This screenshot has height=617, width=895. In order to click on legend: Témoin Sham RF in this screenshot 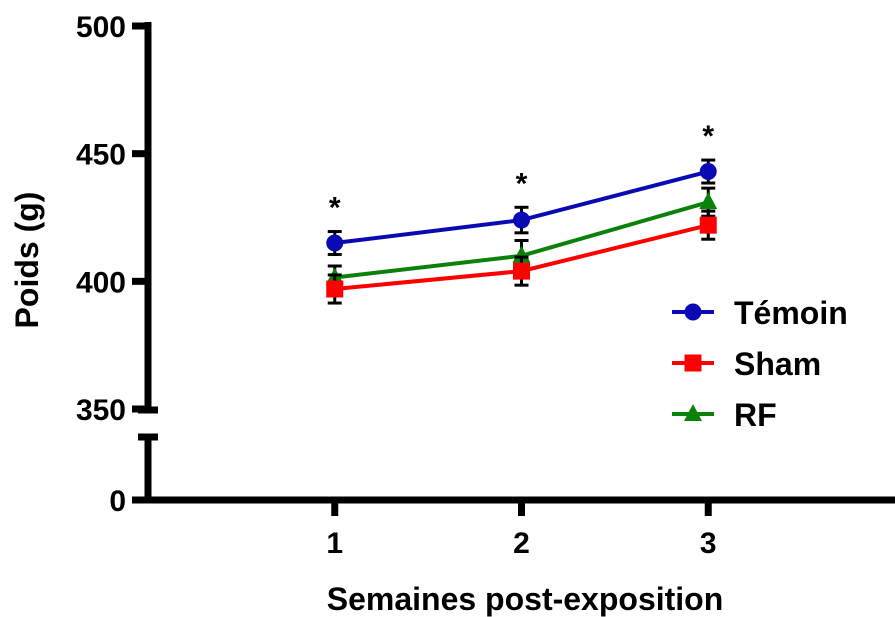, I will do `click(760, 364)`.